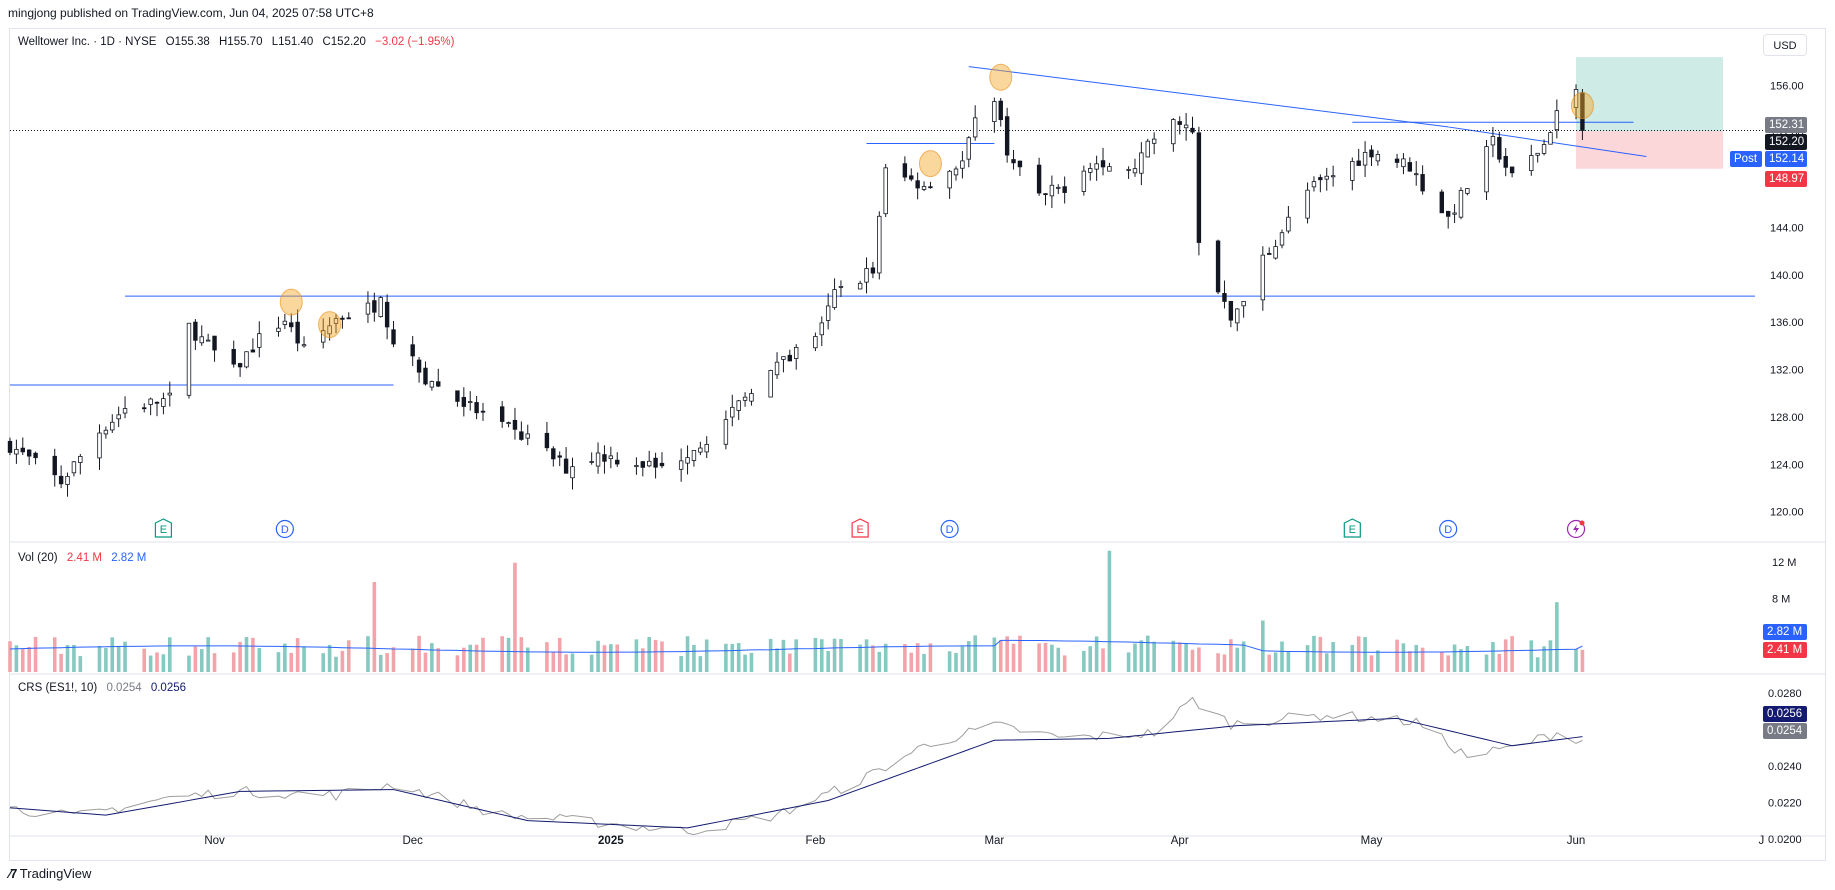  Describe the element at coordinates (1576, 529) in the screenshot. I see `event-marker-news` at that location.